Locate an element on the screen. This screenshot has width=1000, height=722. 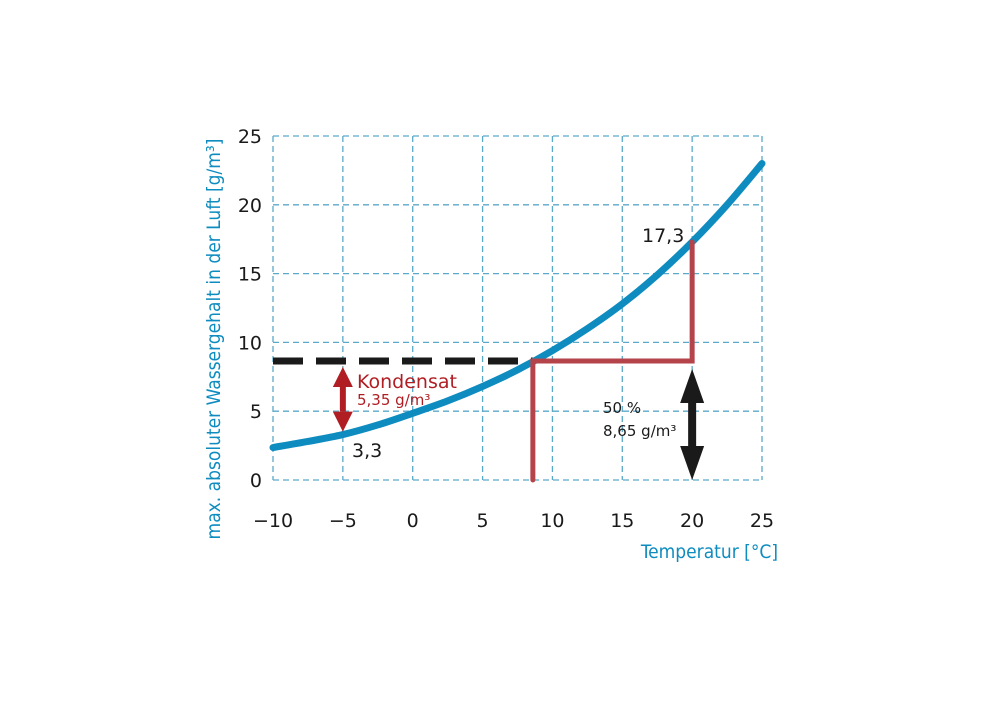
x-tick-labels: −10 −5 0 5 10 15 20 25 is located at coordinates (513, 521).